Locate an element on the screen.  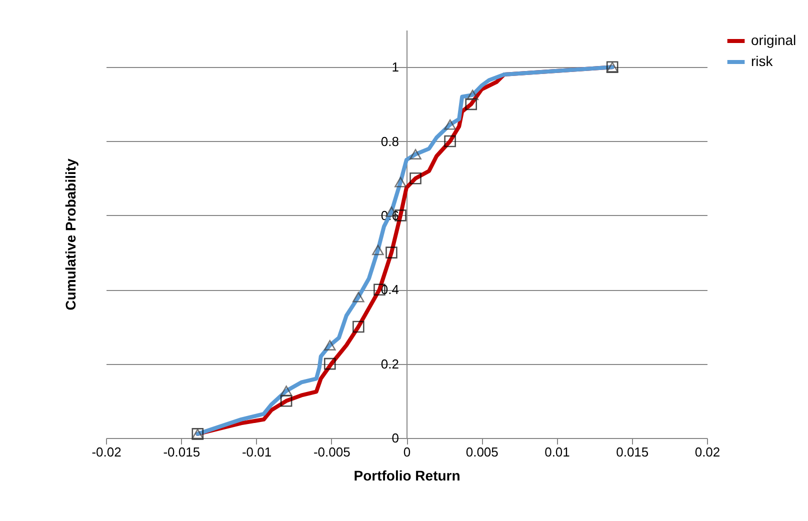
x-tick-label: -0.005 is located at coordinates (331, 452).